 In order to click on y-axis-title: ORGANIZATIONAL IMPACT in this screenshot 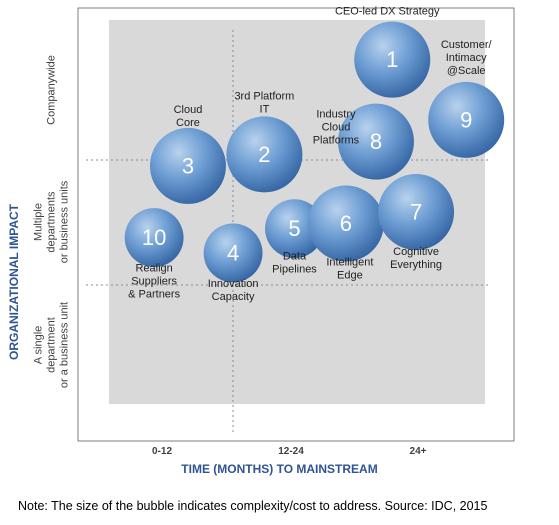, I will do `click(14, 282)`.